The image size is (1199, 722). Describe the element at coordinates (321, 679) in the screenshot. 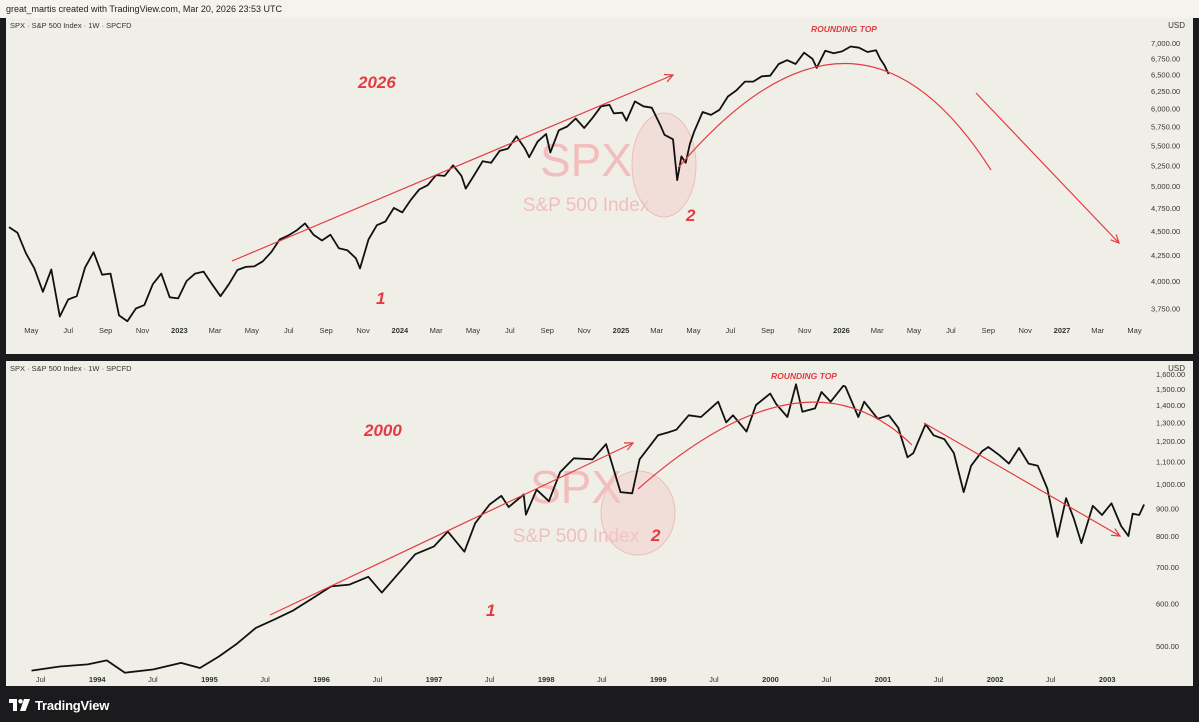

I see `x-tick-label: 1996` at that location.